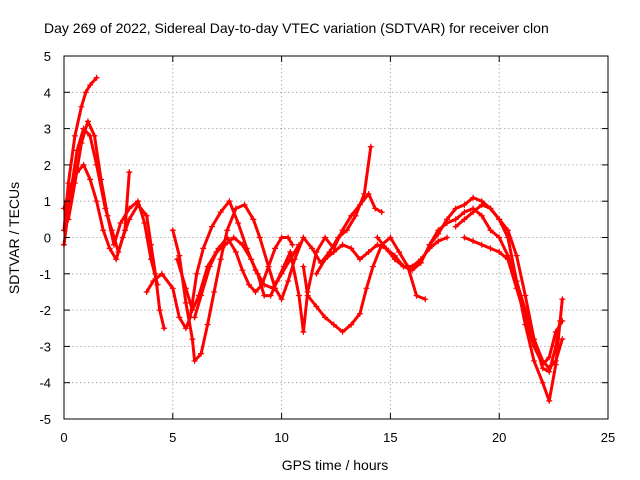 The width and height of the screenshot is (640, 480). I want to click on x-tick-label-3: 15, so click(390, 437).